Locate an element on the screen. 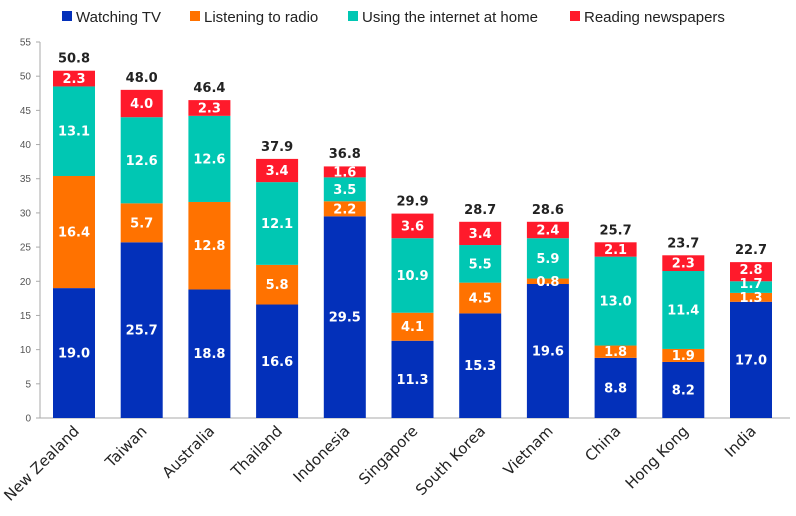 The height and width of the screenshot is (516, 796). y-tick-label: 15 is located at coordinates (26, 316).